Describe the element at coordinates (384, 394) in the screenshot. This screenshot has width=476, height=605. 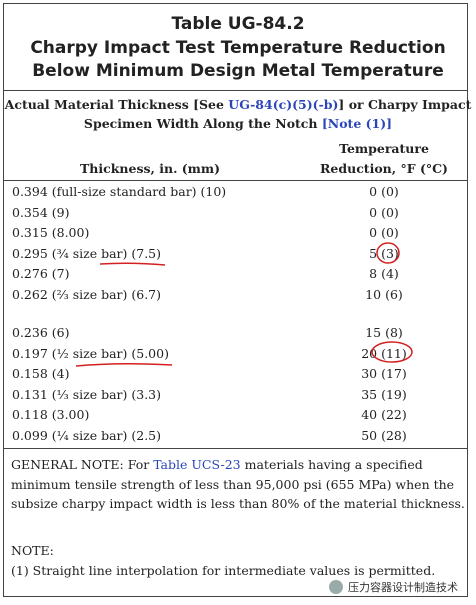
I see `reduction-cell: 35 (19)` at that location.